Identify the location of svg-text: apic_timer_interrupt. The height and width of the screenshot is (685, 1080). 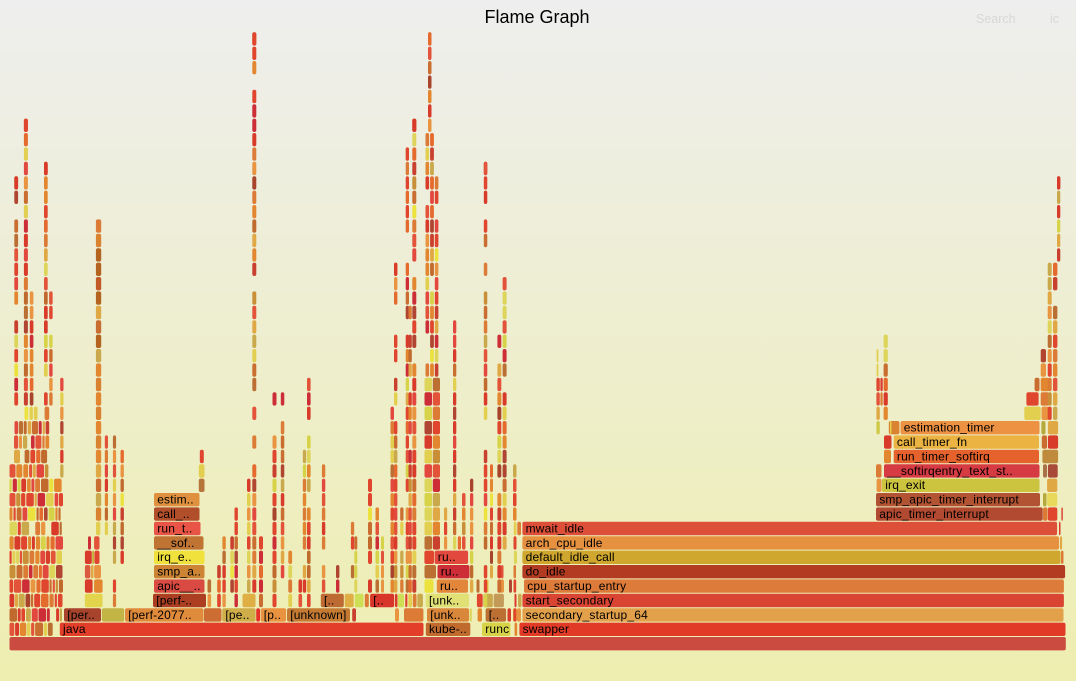
(934, 514).